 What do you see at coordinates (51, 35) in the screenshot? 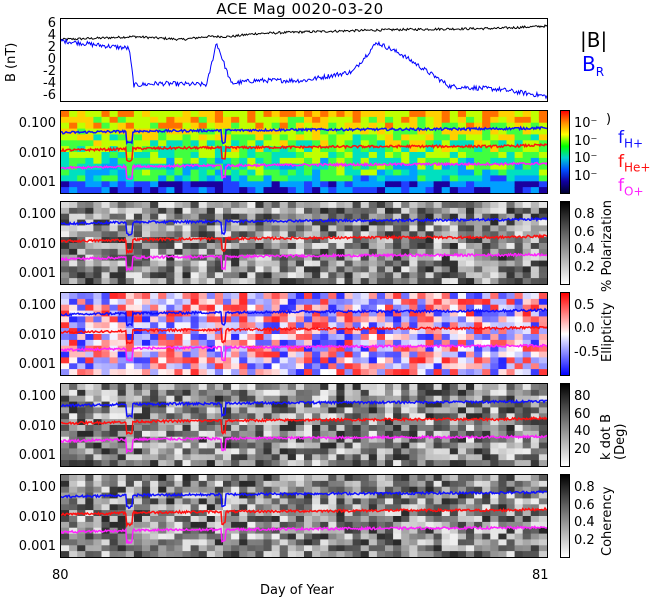
I see `b-ytick: 4` at bounding box center [51, 35].